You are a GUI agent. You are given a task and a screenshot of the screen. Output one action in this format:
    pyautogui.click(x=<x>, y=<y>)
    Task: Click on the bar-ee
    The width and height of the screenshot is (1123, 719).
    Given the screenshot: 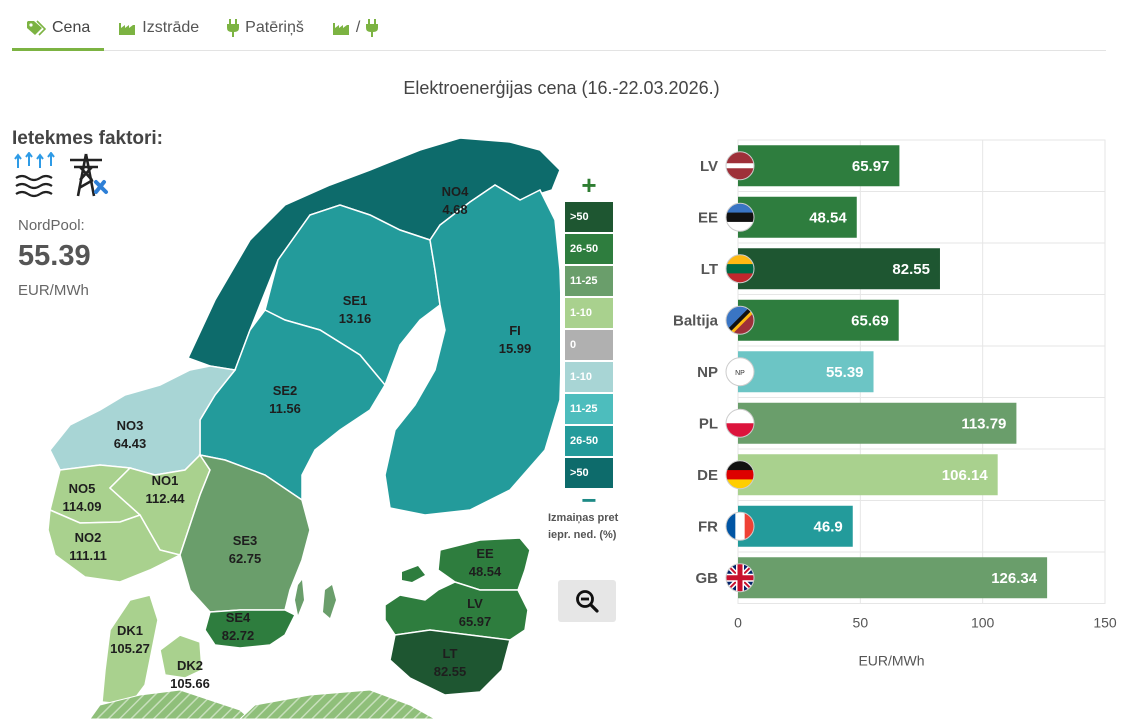 What is the action you would take?
    pyautogui.click(x=797, y=217)
    